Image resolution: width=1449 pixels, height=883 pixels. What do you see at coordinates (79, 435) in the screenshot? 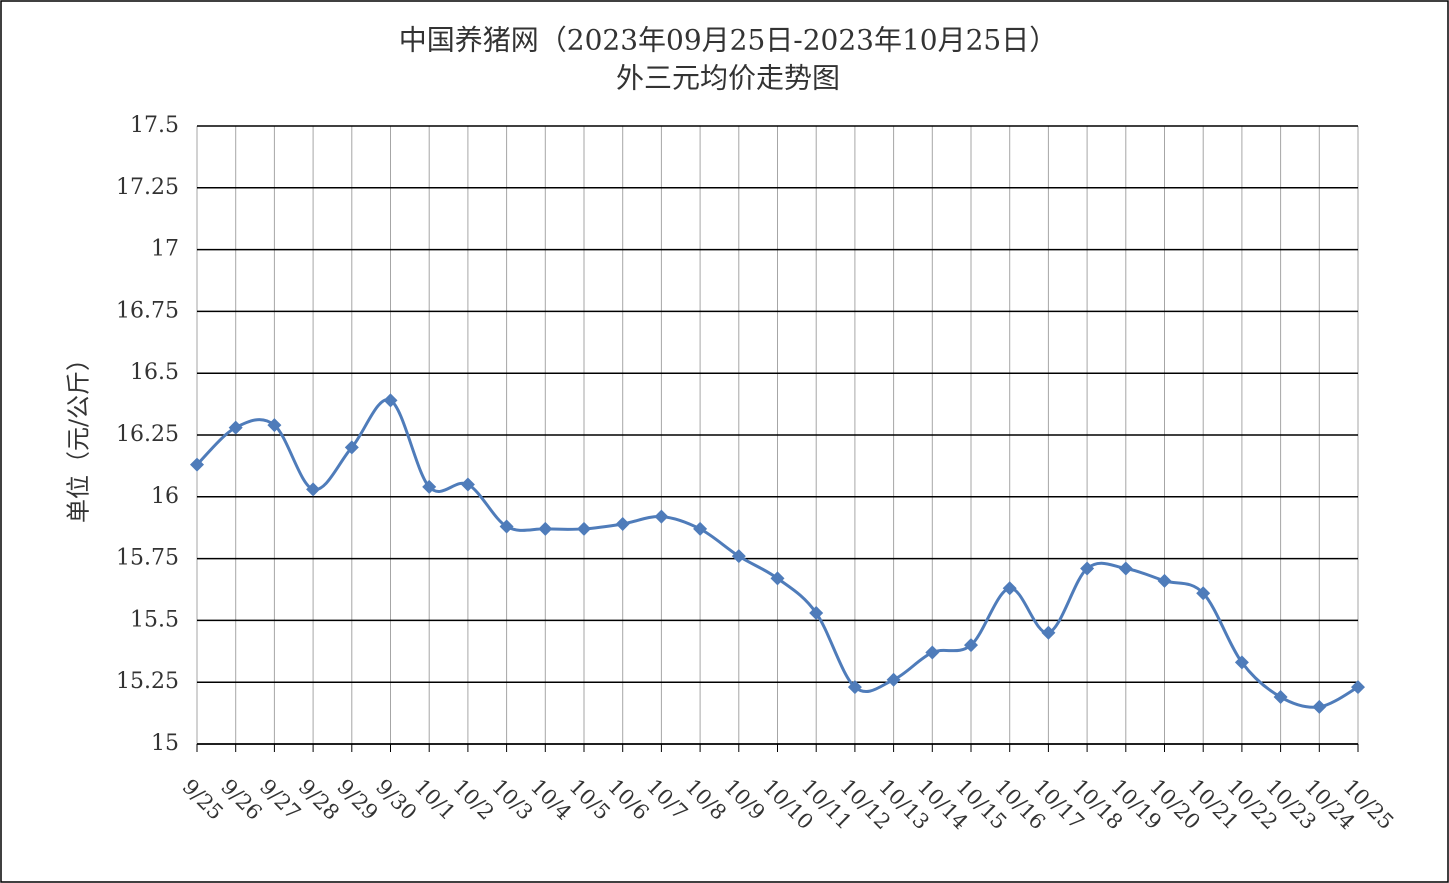
I see `y-axis-label: 单位（元/公斤）` at bounding box center [79, 435].